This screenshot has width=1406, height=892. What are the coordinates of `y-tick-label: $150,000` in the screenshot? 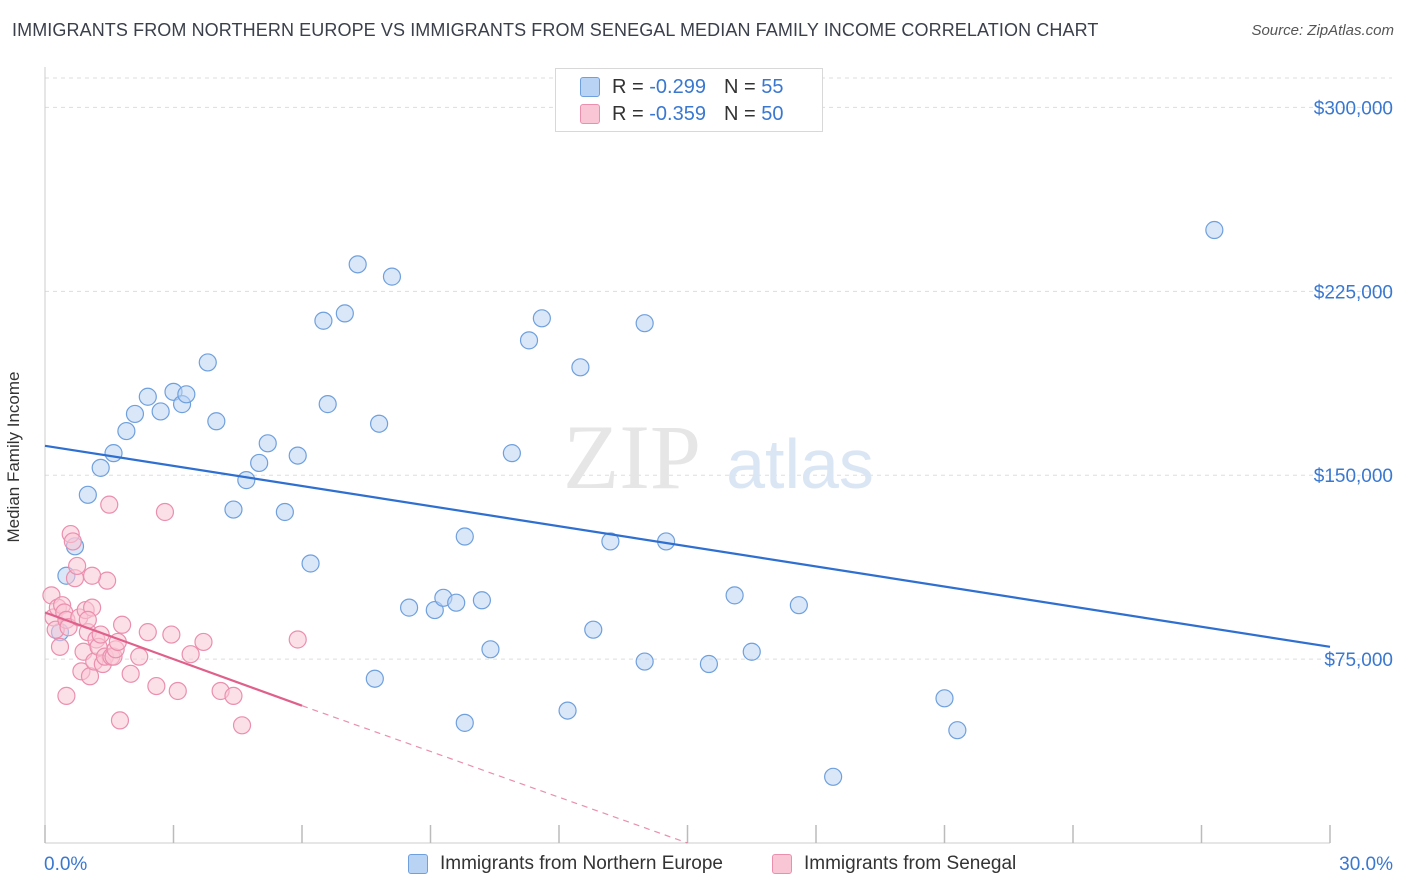 It's located at (1353, 476).